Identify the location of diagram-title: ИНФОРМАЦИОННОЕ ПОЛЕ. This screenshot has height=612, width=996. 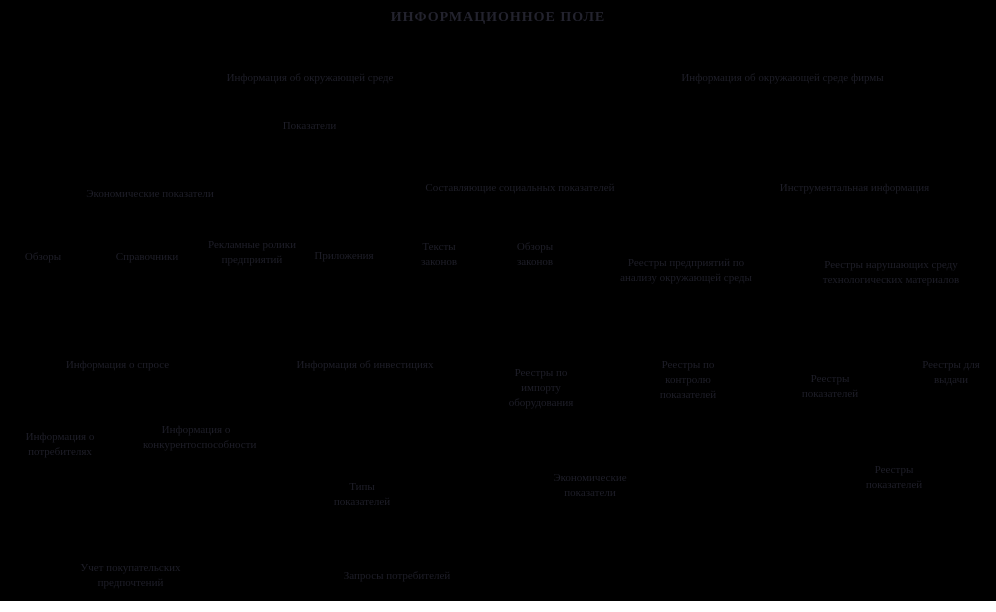
(498, 17).